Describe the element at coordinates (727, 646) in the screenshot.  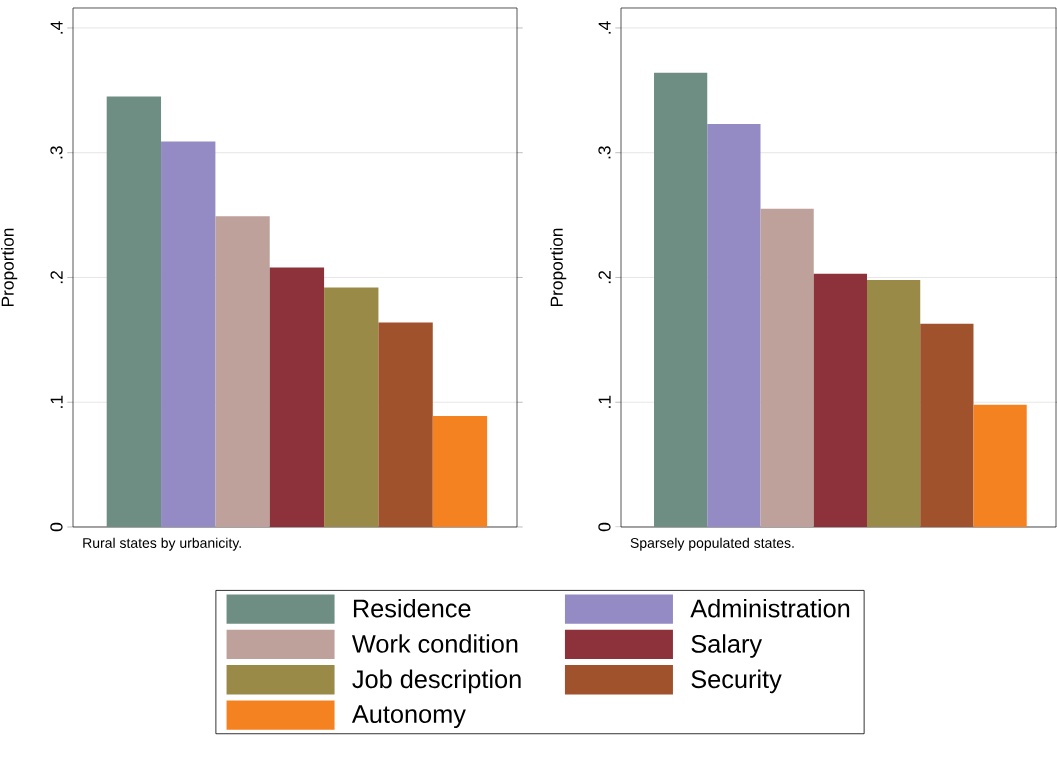
I see `legend-label: Salary` at that location.